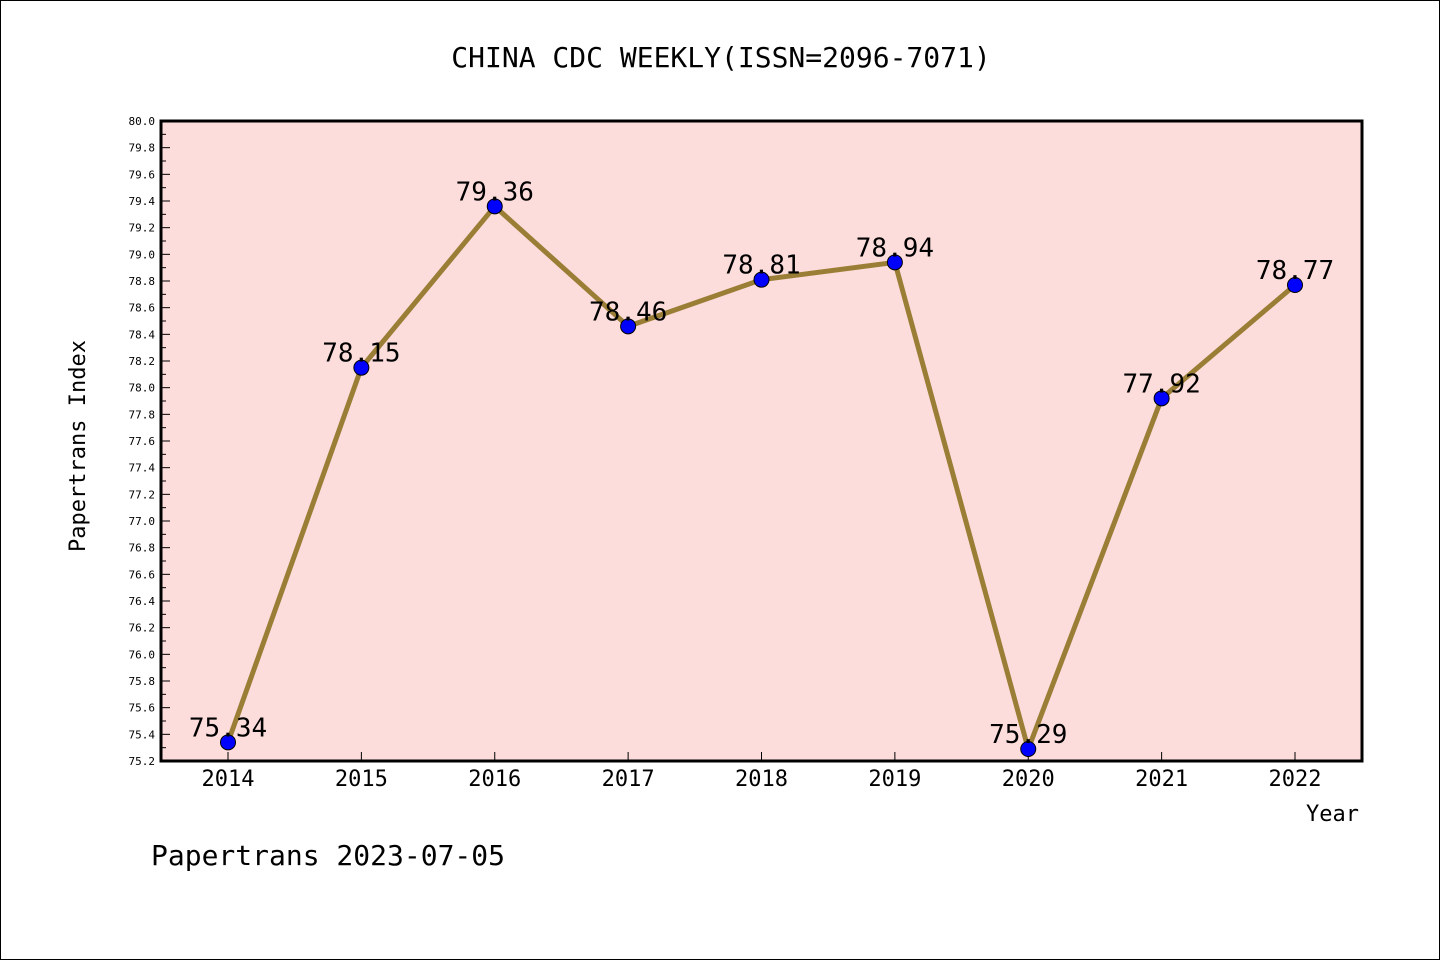 This screenshot has height=960, width=1440. I want to click on y-tick-label: 76.6, so click(142, 574).